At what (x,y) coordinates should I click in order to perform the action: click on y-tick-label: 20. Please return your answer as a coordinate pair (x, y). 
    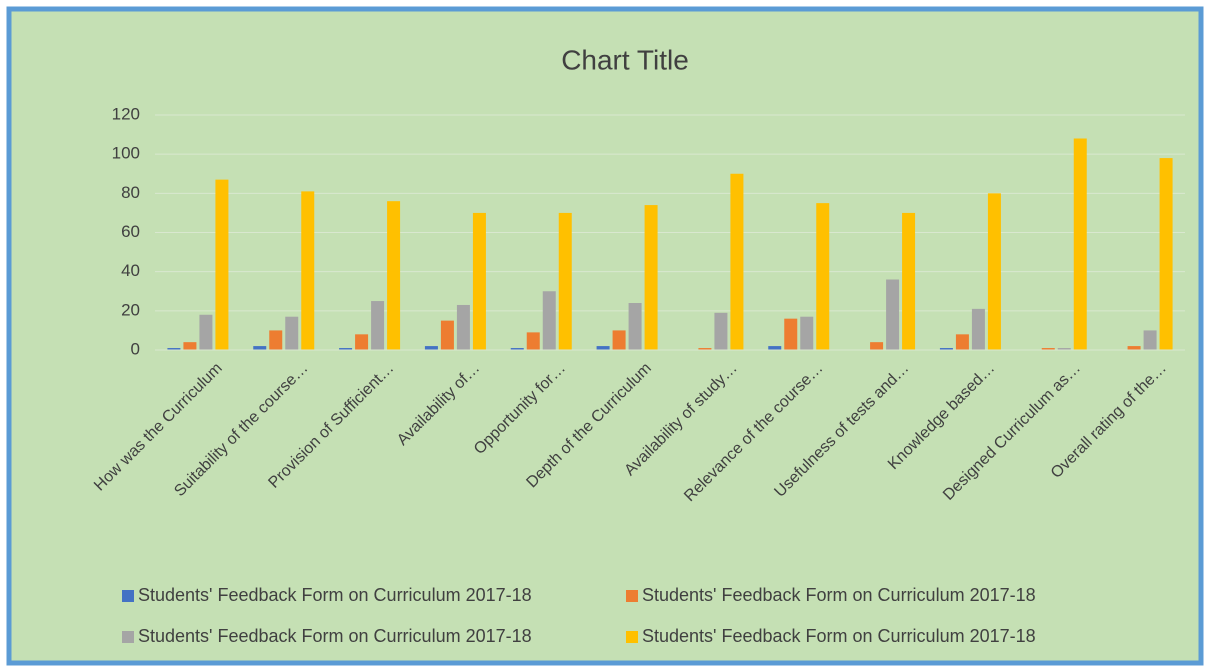
    Looking at the image, I should click on (130, 309).